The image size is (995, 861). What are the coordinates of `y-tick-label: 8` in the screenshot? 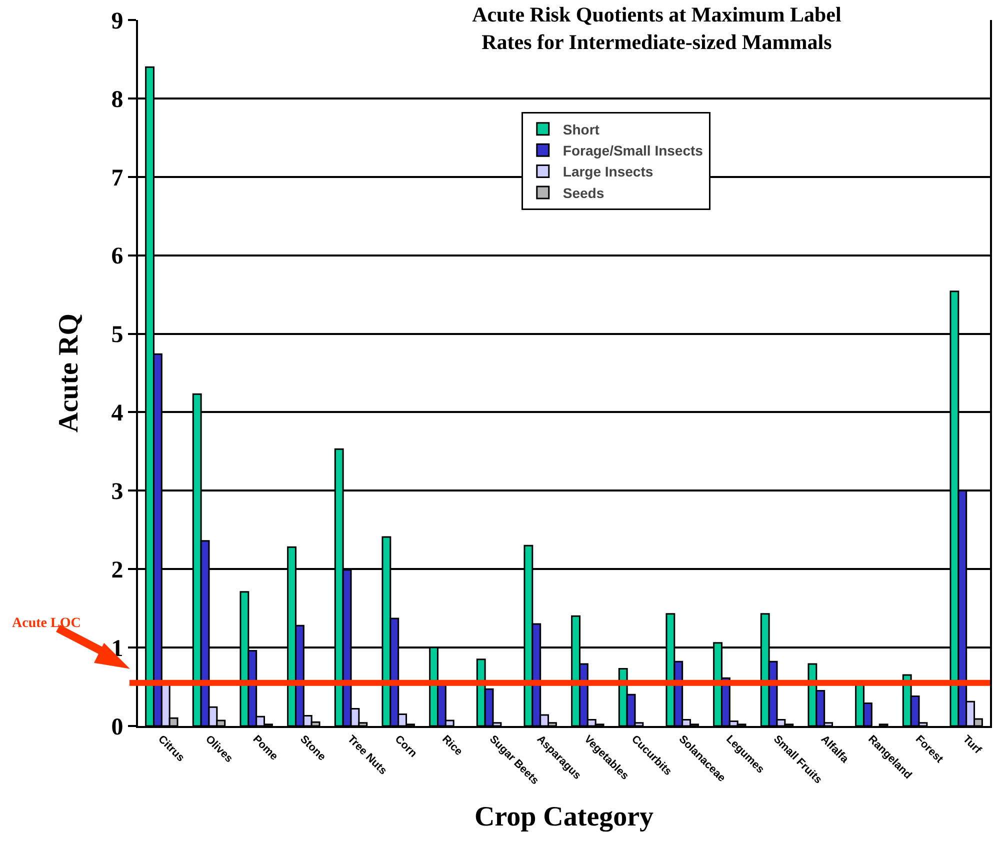 It's located at (117, 99).